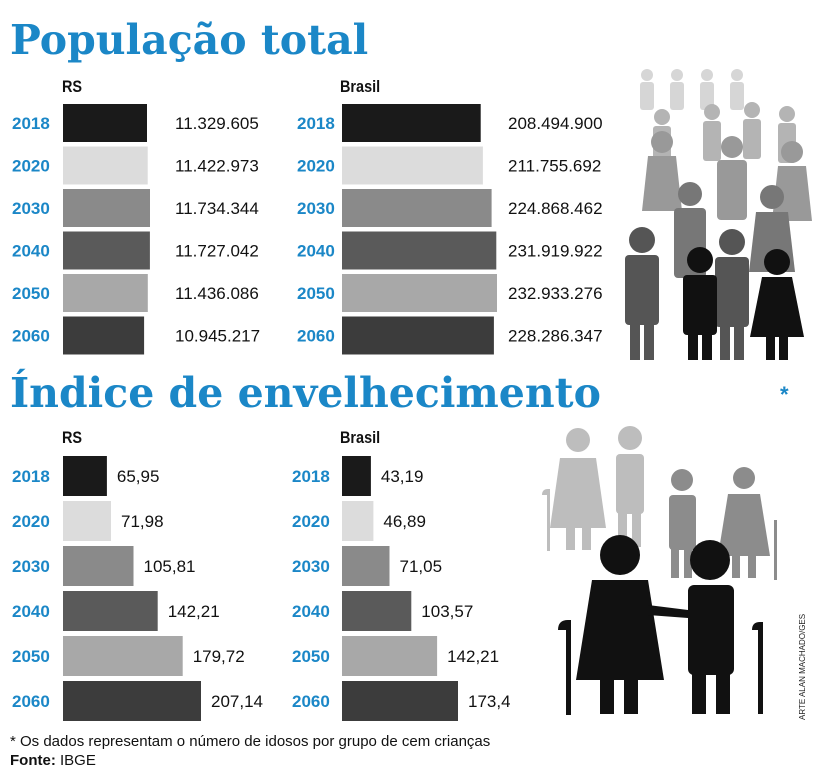 The height and width of the screenshot is (777, 825). What do you see at coordinates (311, 656) in the screenshot?
I see `year-label-aging-br-2050: 2050` at bounding box center [311, 656].